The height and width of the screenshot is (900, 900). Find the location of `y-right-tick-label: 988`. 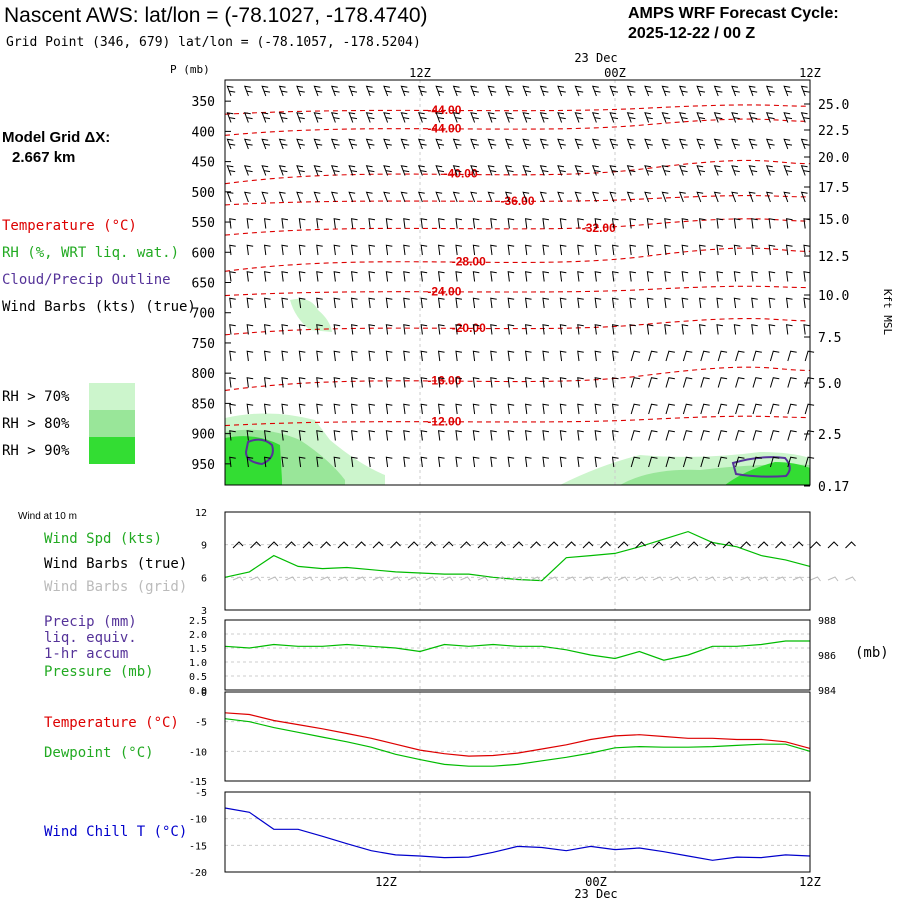

y-right-tick-label: 988 is located at coordinates (827, 621).